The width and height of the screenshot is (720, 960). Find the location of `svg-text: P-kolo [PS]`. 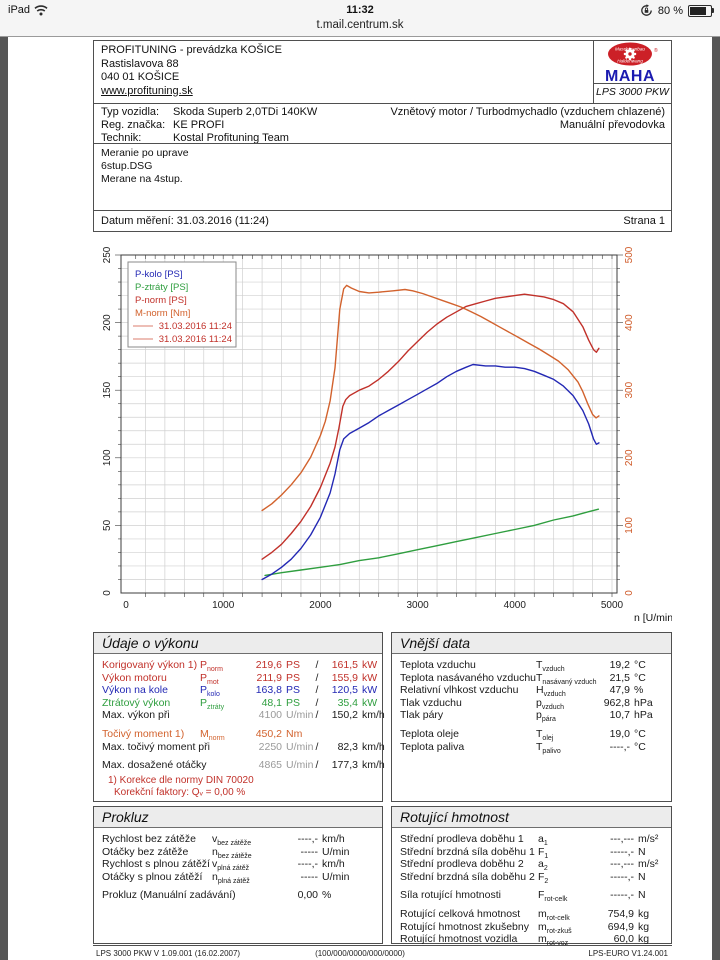

svg-text: P-kolo [PS] is located at coordinates (159, 274).